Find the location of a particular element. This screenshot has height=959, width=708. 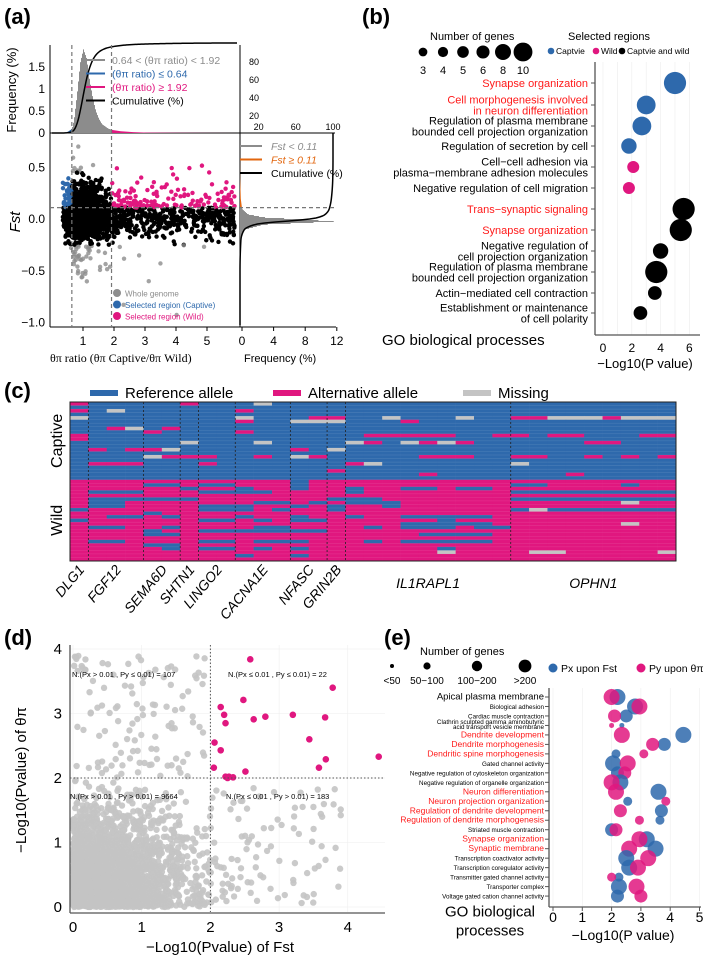

b-term-label: Negative regulation of cell migration is located at coordinates (500, 189).